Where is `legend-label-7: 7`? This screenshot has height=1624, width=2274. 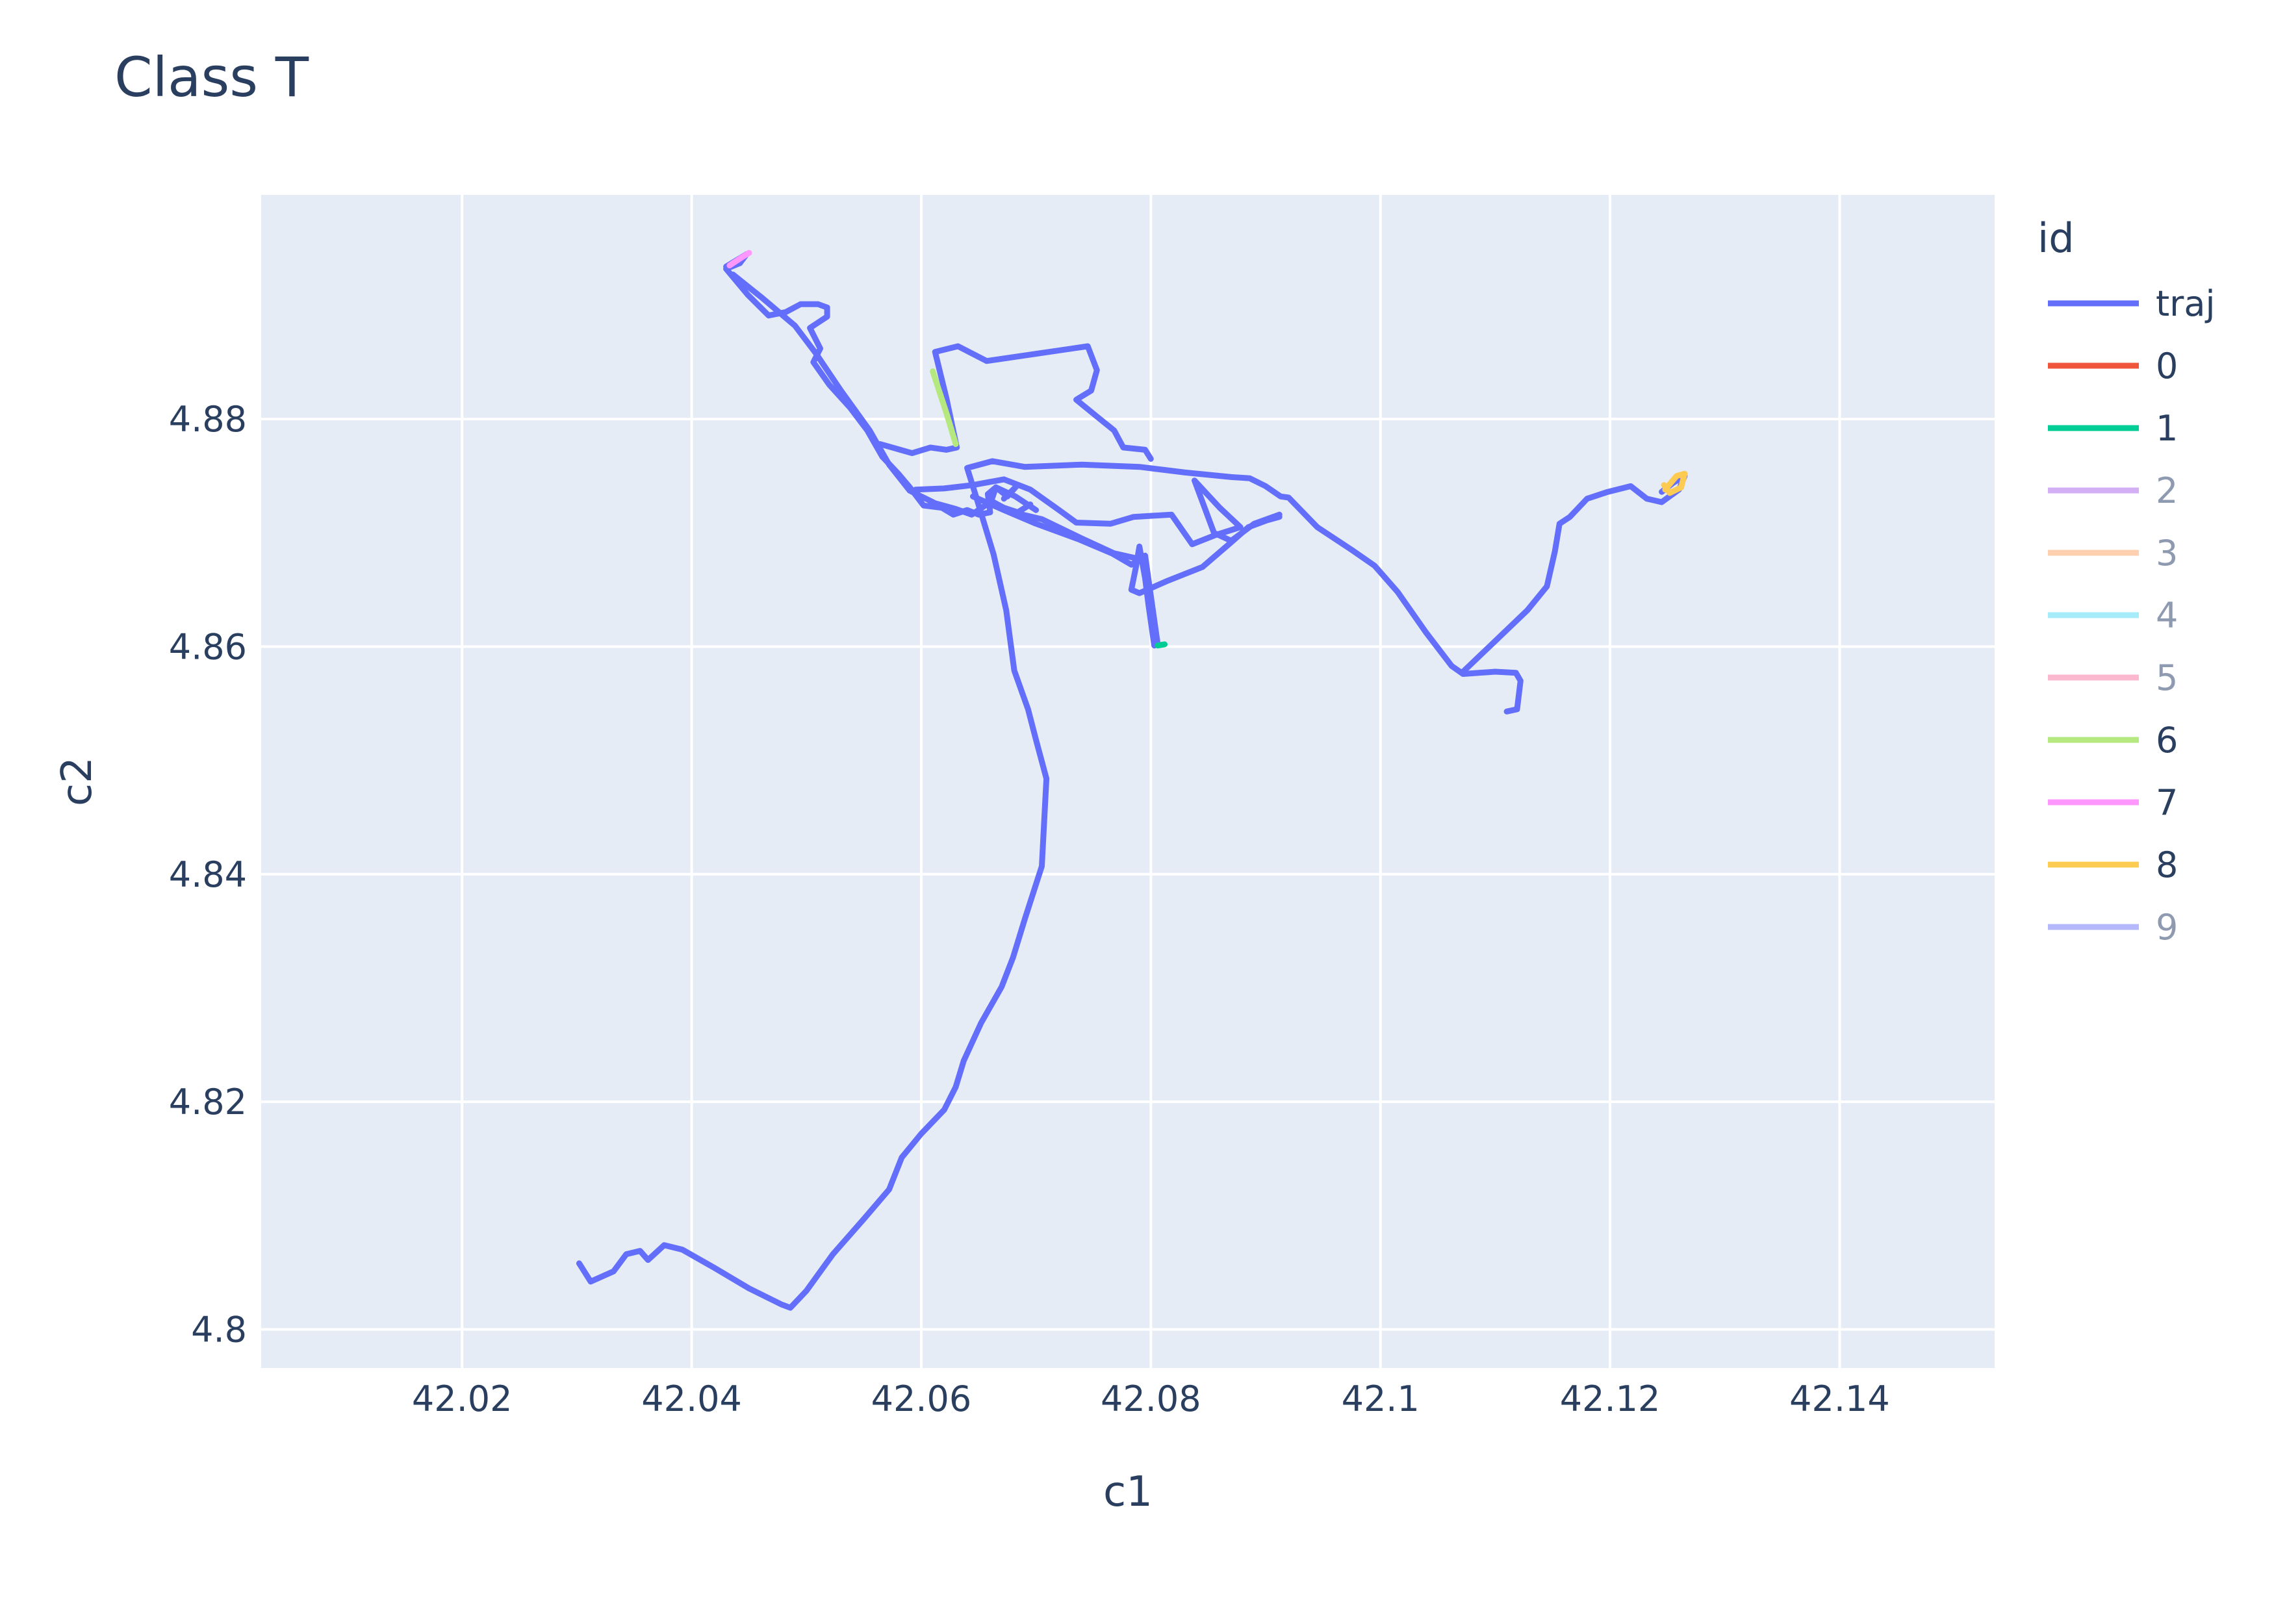
legend-label-7: 7 is located at coordinates (2167, 802).